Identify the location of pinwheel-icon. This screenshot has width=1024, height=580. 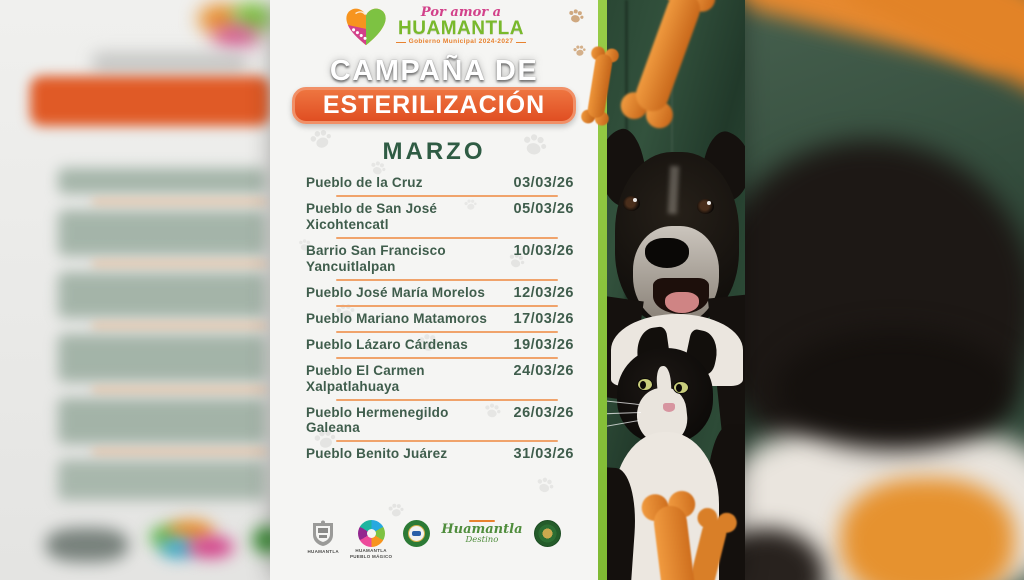
(371, 533).